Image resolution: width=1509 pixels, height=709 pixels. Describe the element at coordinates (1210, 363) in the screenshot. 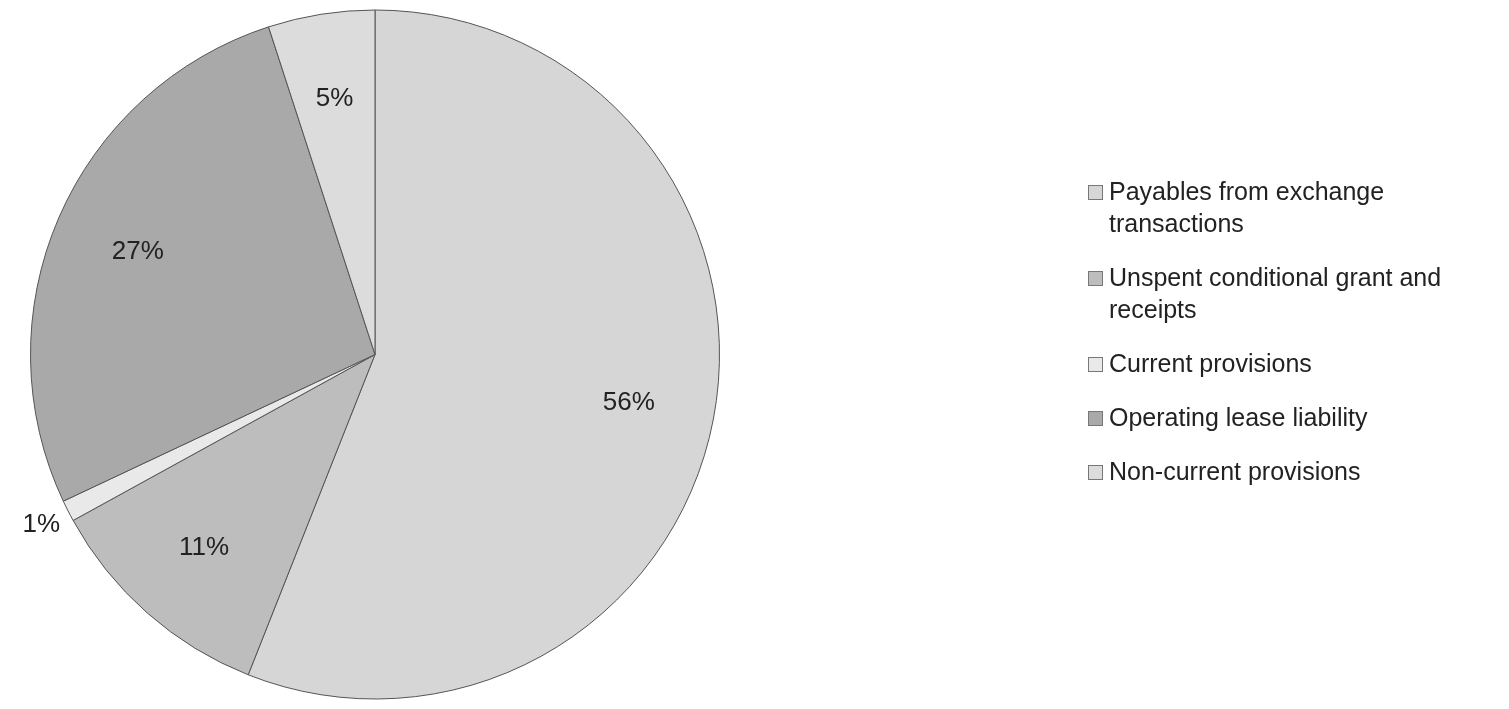

I see `legend-label: Current provisions` at that location.